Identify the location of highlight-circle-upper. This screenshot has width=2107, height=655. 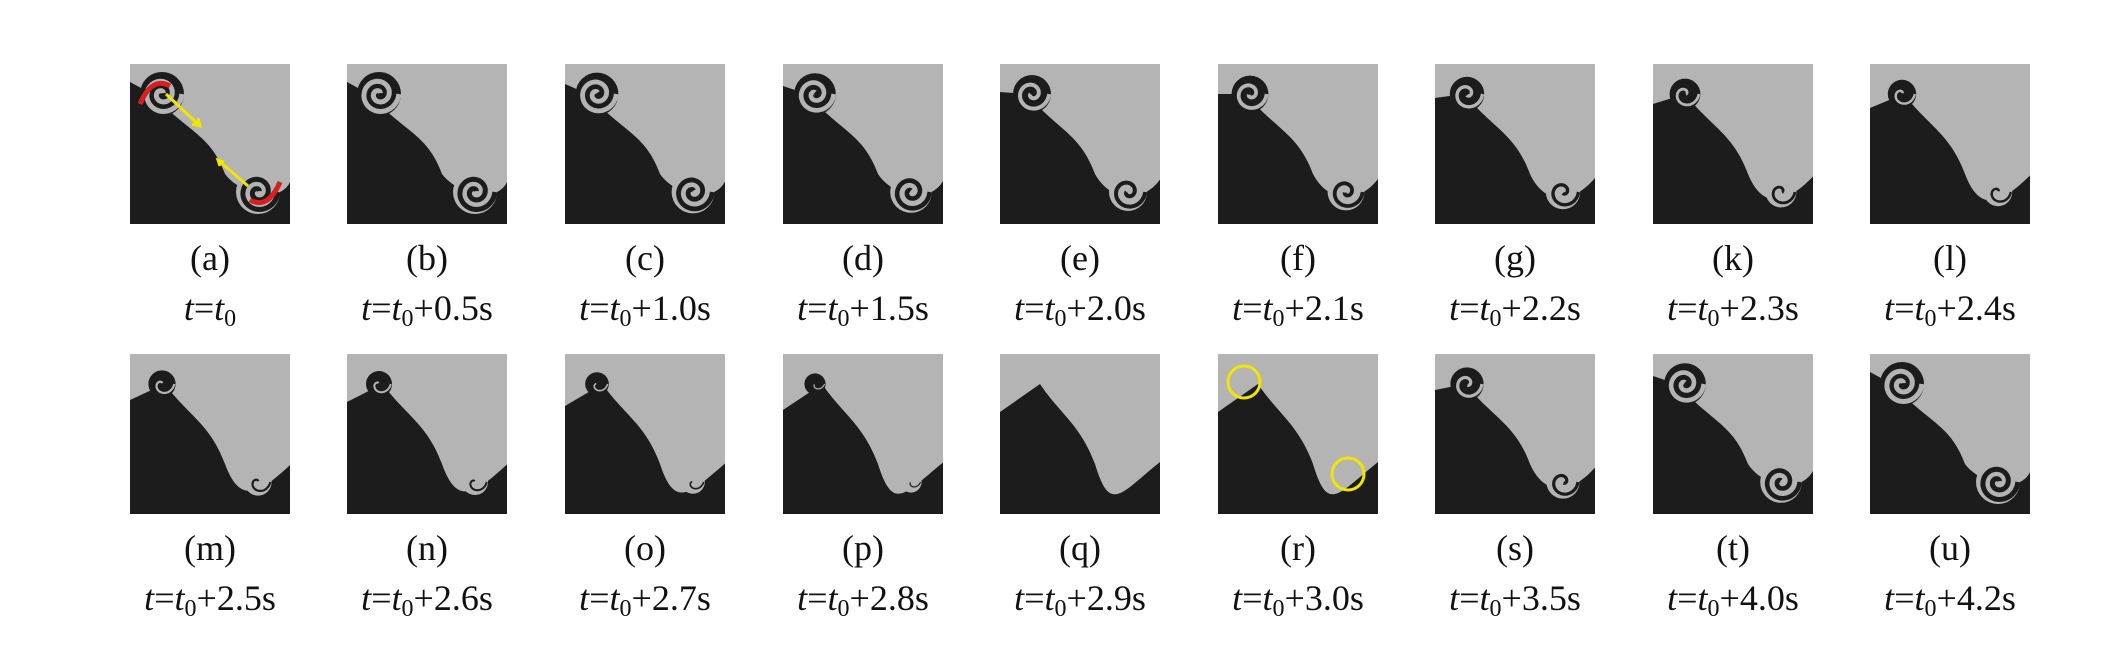
(1244, 382).